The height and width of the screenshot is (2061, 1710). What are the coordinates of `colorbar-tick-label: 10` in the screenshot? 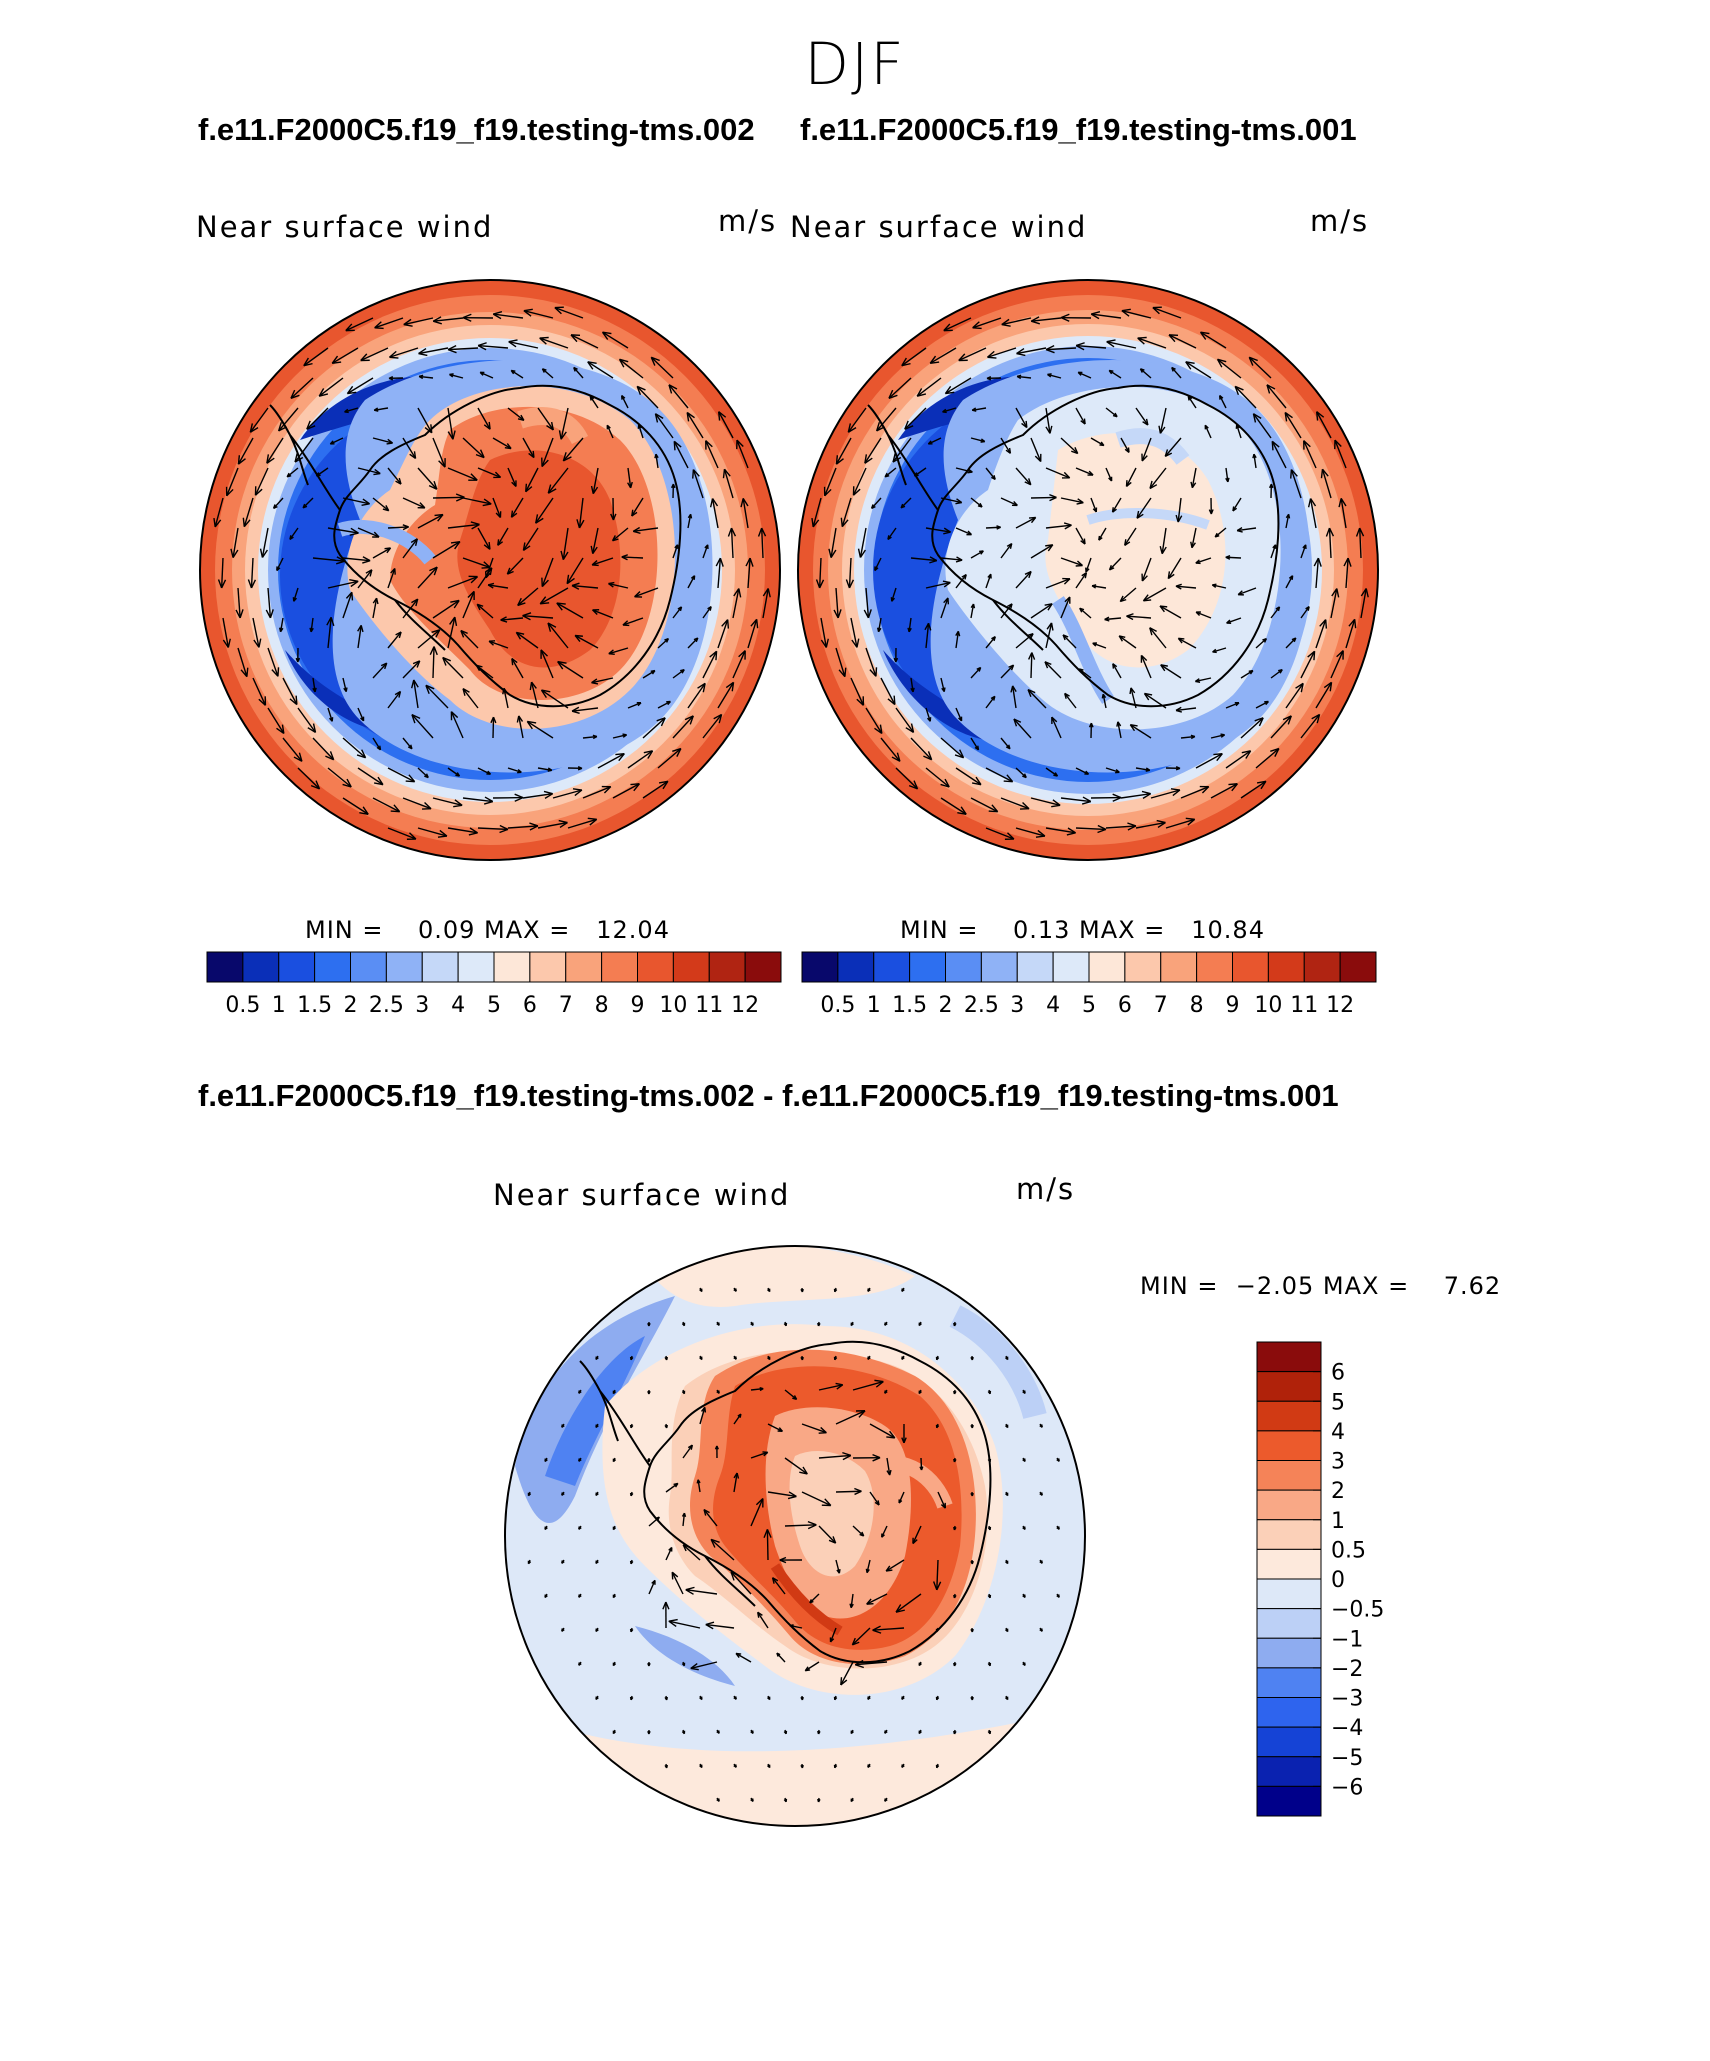 It's located at (1268, 1005).